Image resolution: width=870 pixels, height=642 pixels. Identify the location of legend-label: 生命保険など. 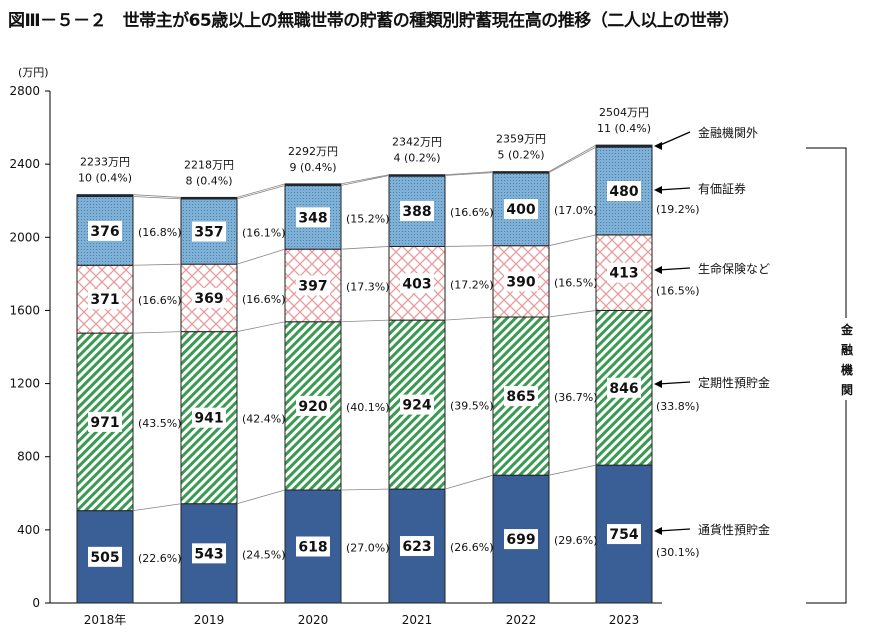
(734, 268).